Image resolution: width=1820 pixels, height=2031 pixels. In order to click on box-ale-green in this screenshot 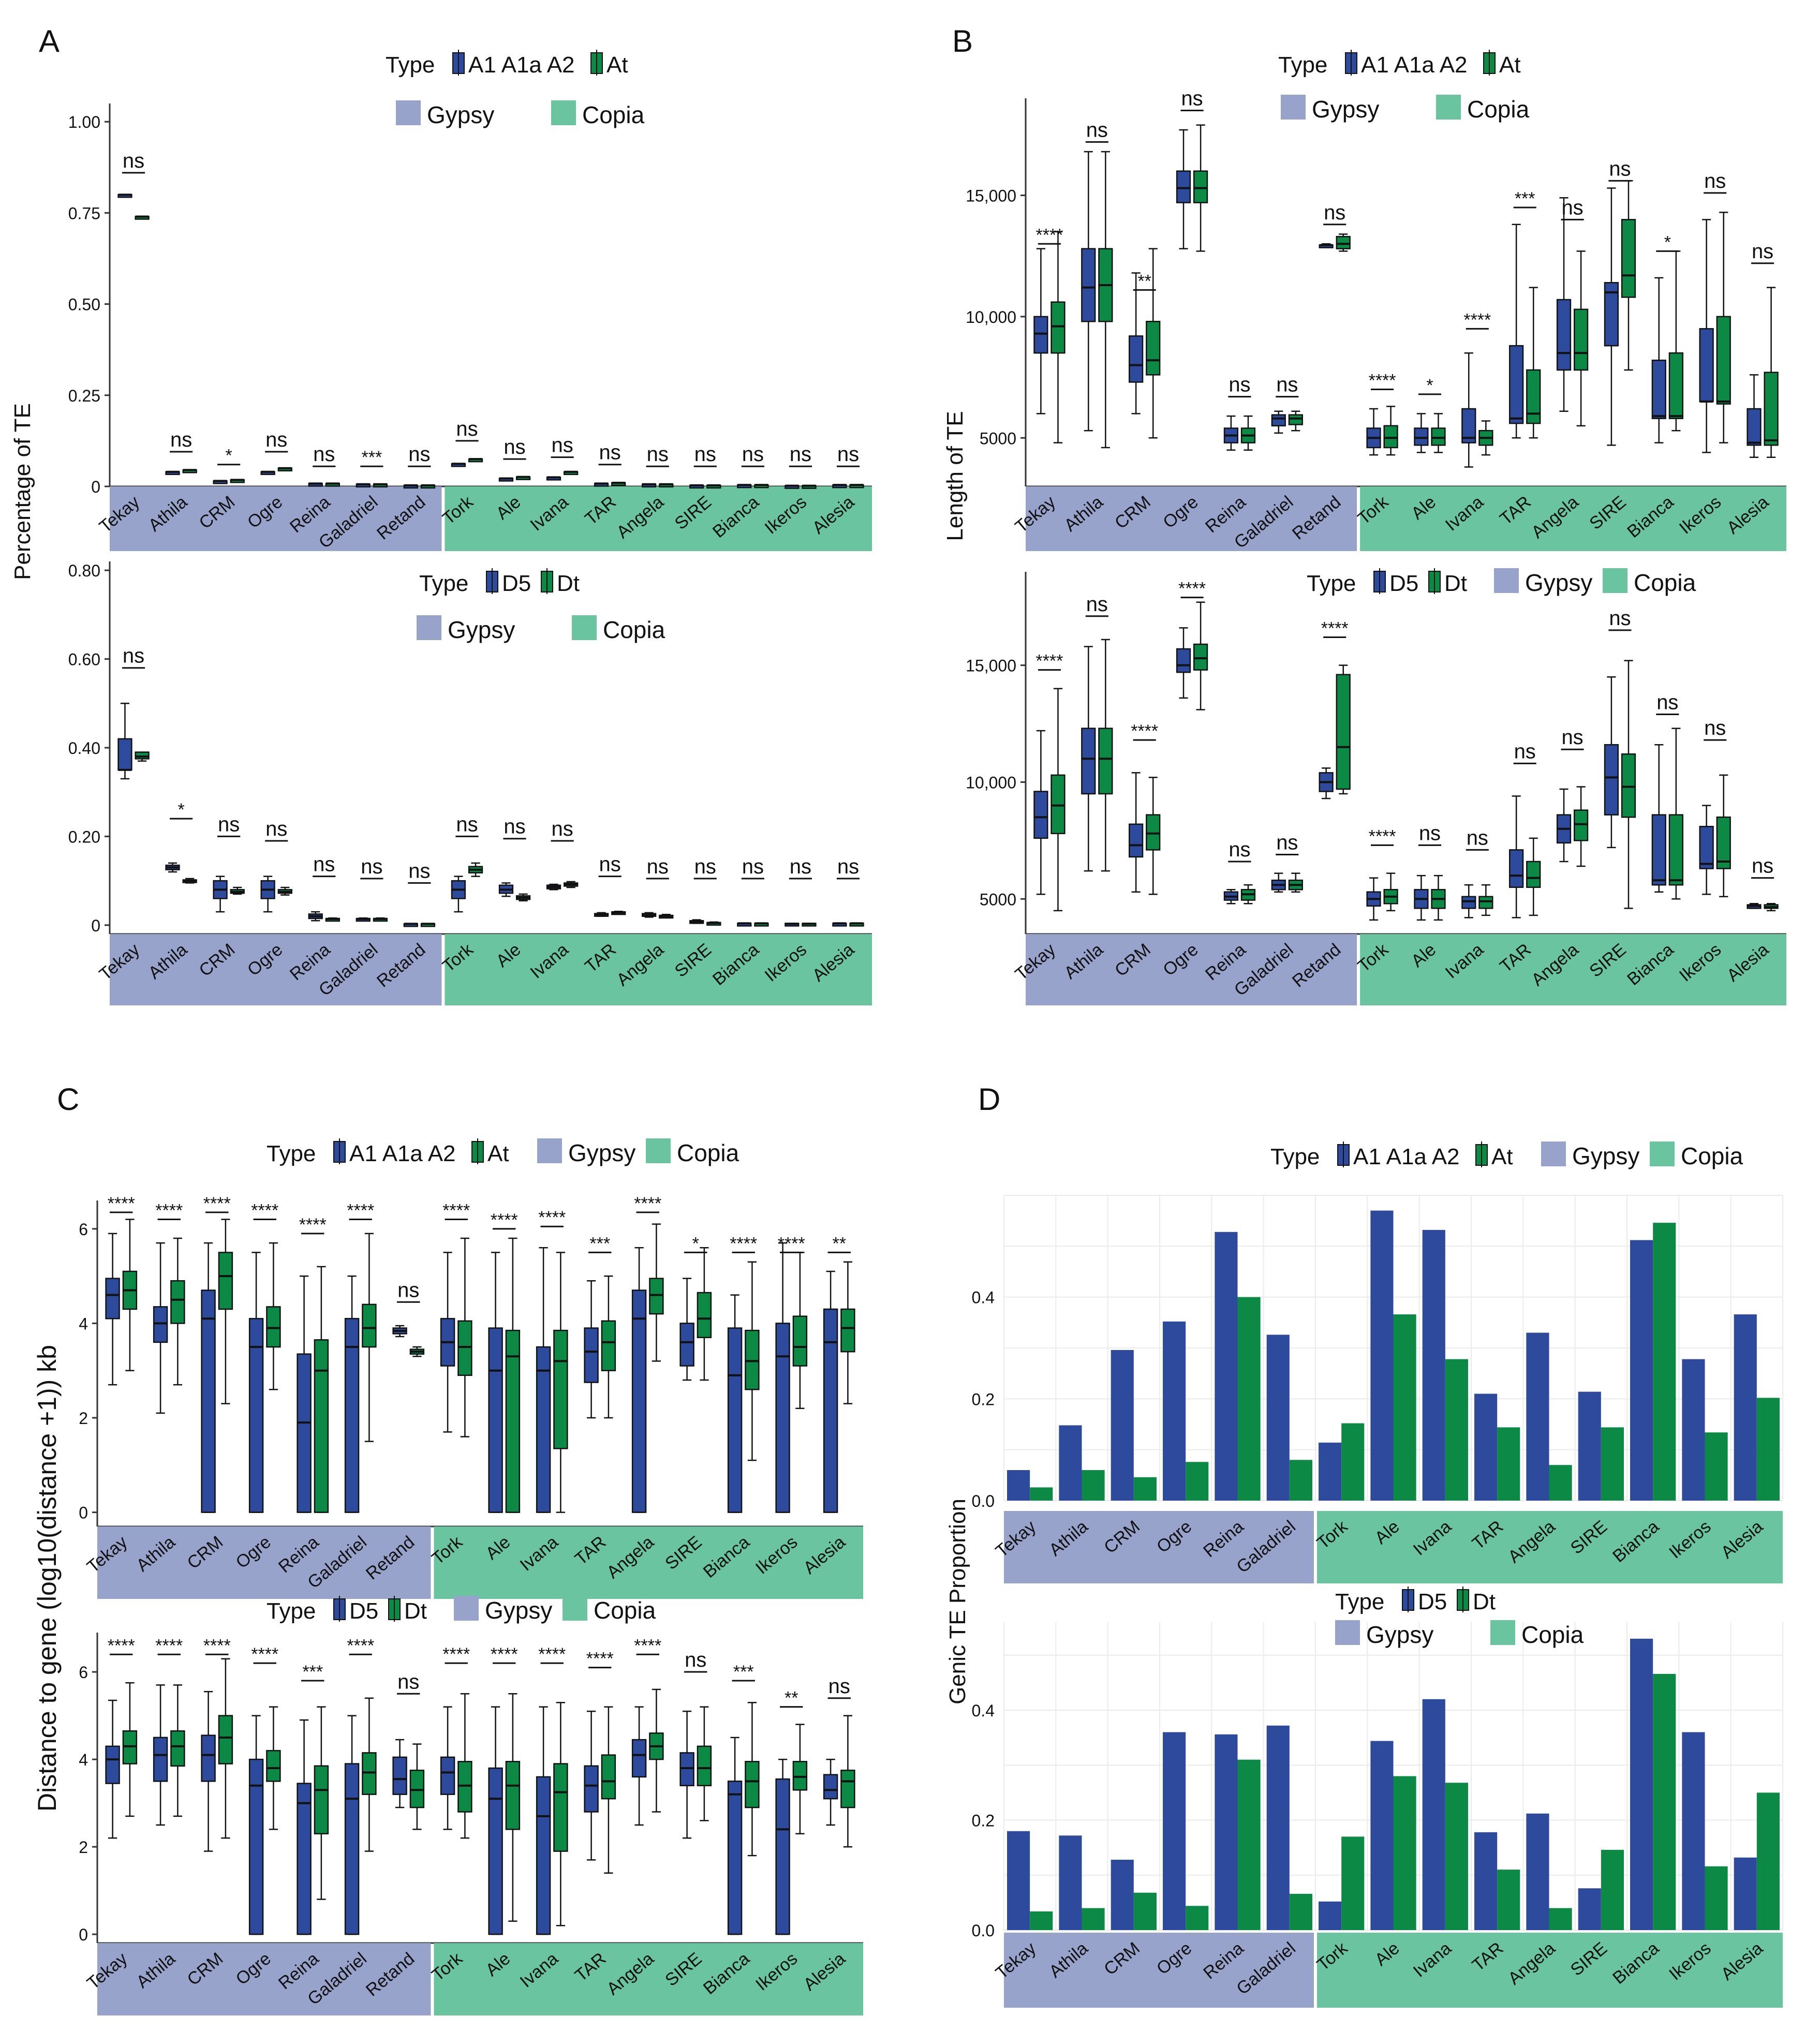, I will do `click(513, 1421)`.